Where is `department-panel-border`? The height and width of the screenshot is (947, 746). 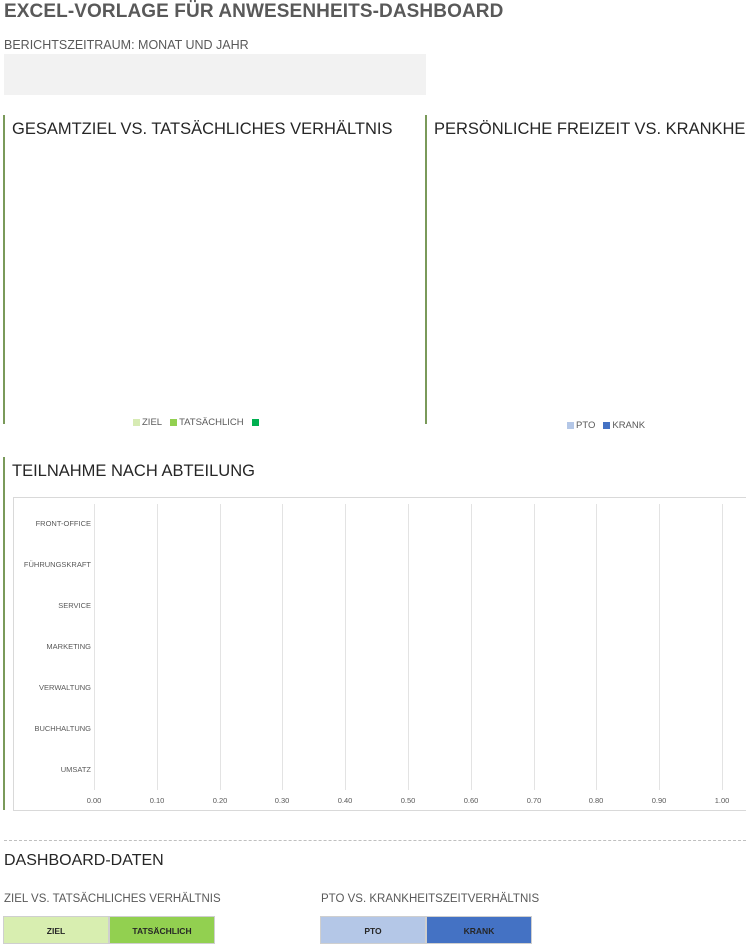
department-panel-border is located at coordinates (4, 633).